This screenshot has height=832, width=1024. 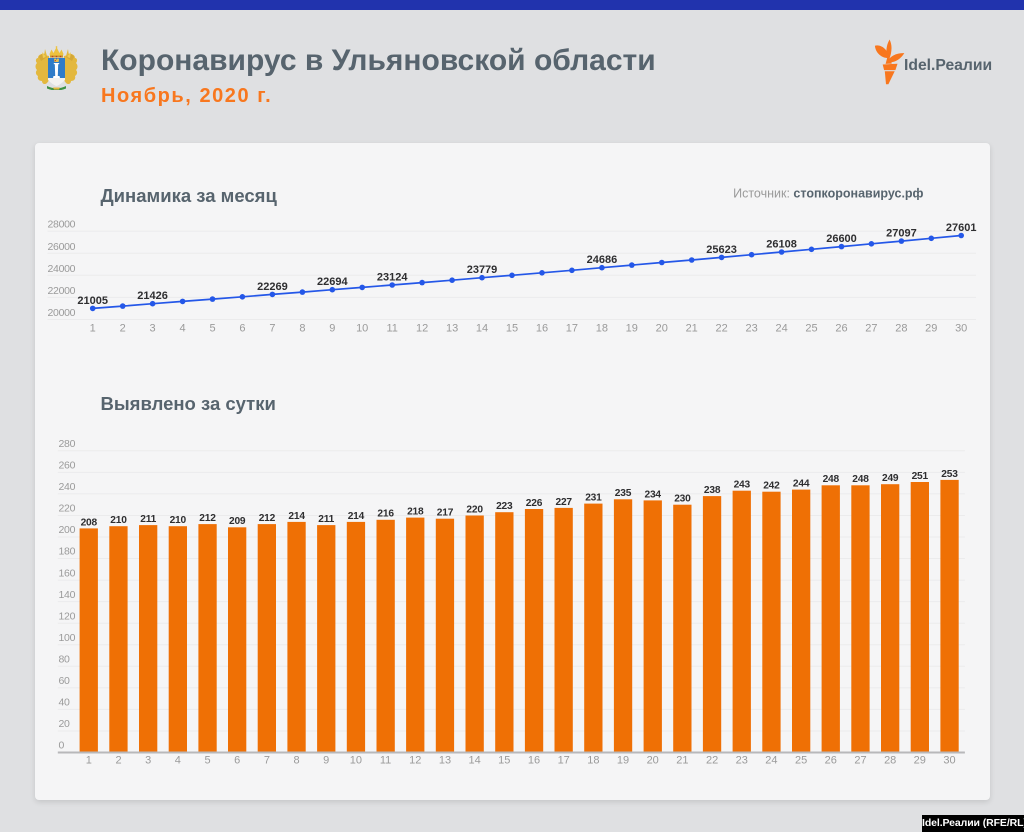 What do you see at coordinates (481, 270) in the screenshot?
I see `svg-text: 23779` at bounding box center [481, 270].